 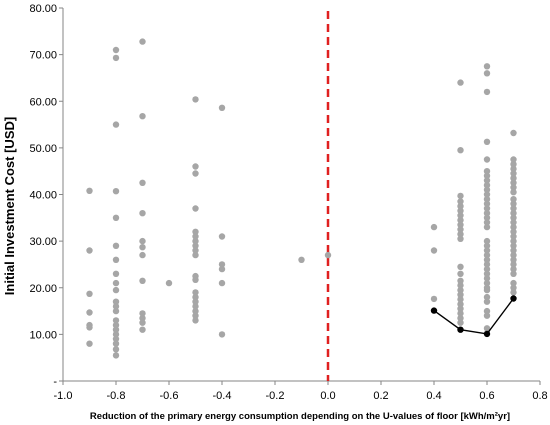 What do you see at coordinates (275, 396) in the screenshot?
I see `x-tick-label: -0.2` at bounding box center [275, 396].